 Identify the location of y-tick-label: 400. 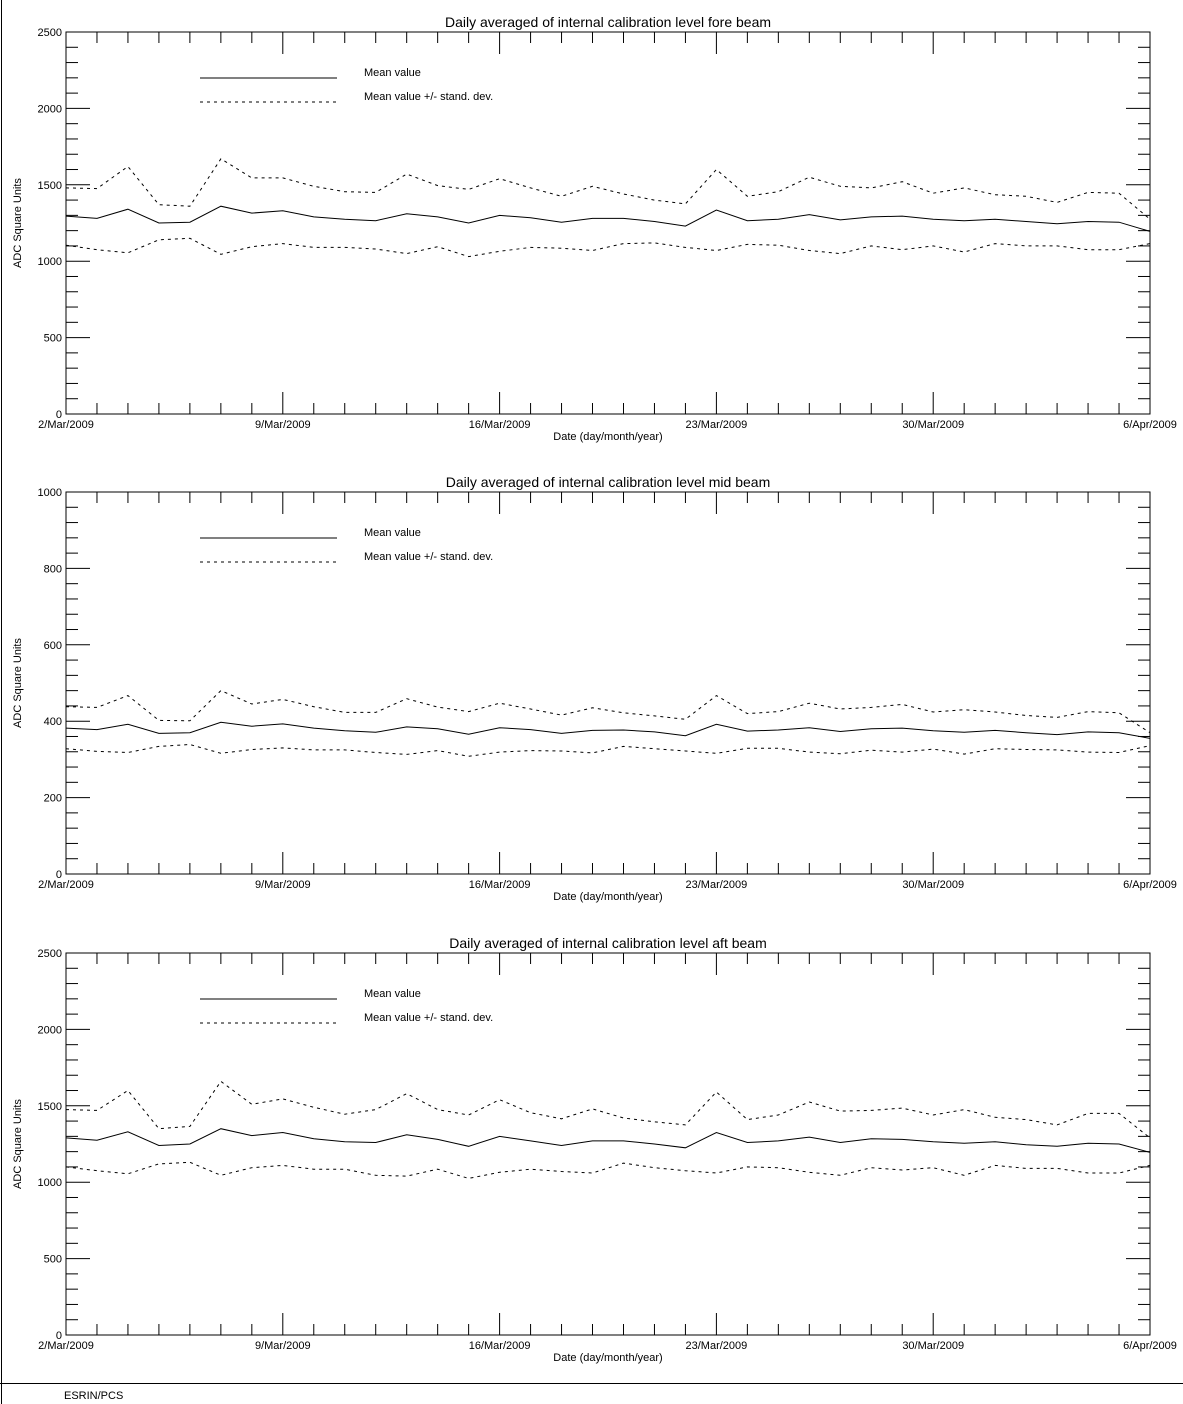
(53, 722).